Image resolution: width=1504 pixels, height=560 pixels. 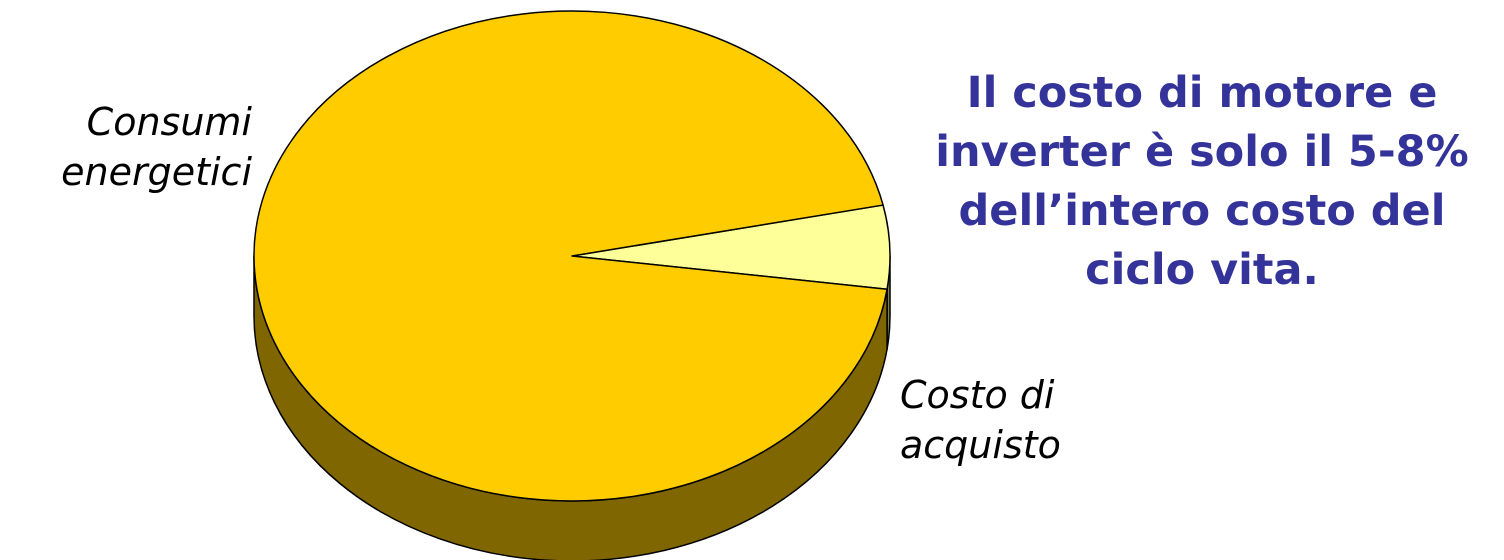 I want to click on slice-label-consumi-line-2: energetici, so click(x=156, y=172).